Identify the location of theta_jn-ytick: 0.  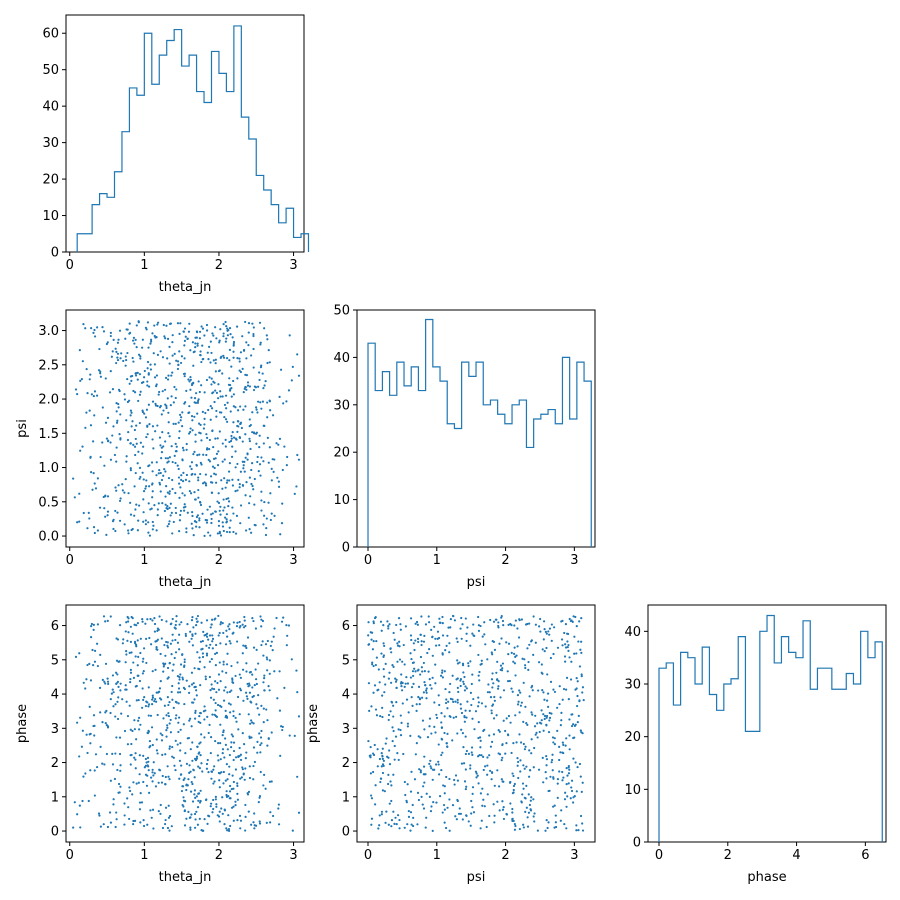
(58, 253).